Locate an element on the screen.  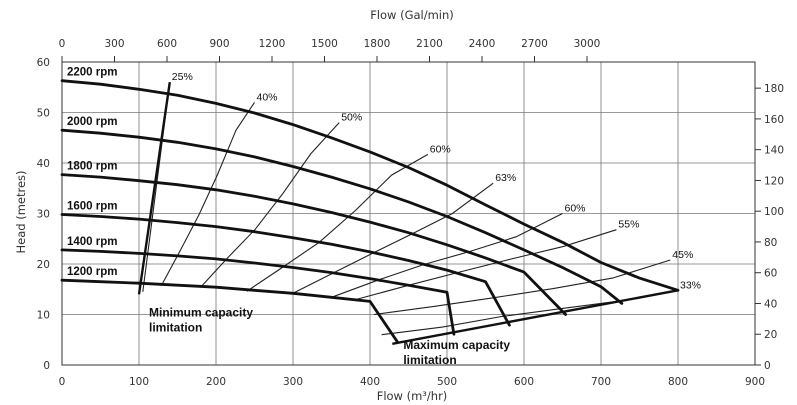
x2-tick-label: 2400 is located at coordinates (482, 44).